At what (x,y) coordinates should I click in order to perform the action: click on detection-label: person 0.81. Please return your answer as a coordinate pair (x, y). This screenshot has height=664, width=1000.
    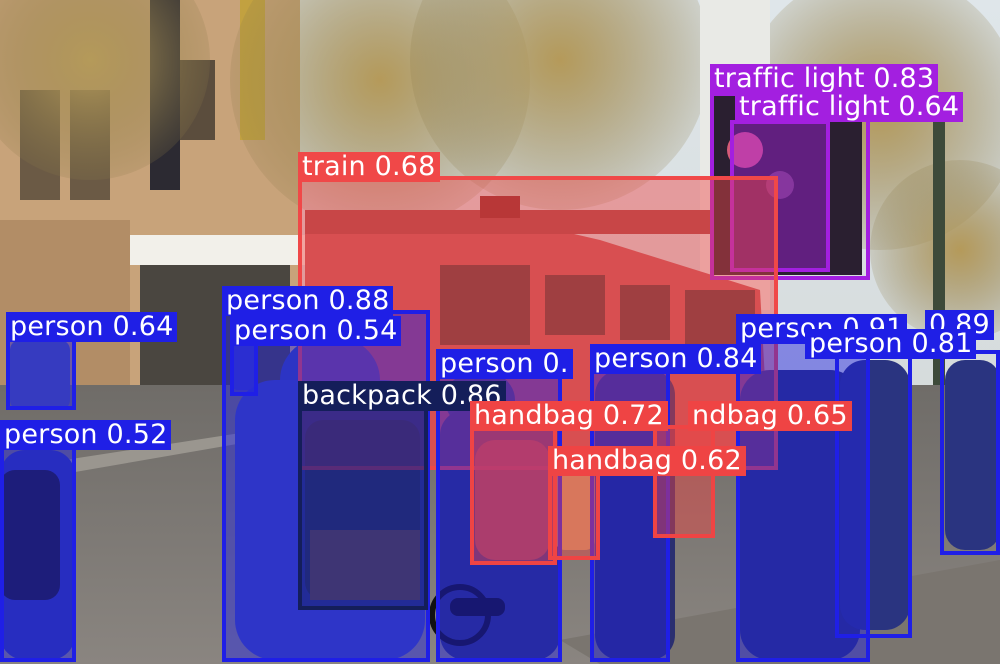
    Looking at the image, I should click on (891, 344).